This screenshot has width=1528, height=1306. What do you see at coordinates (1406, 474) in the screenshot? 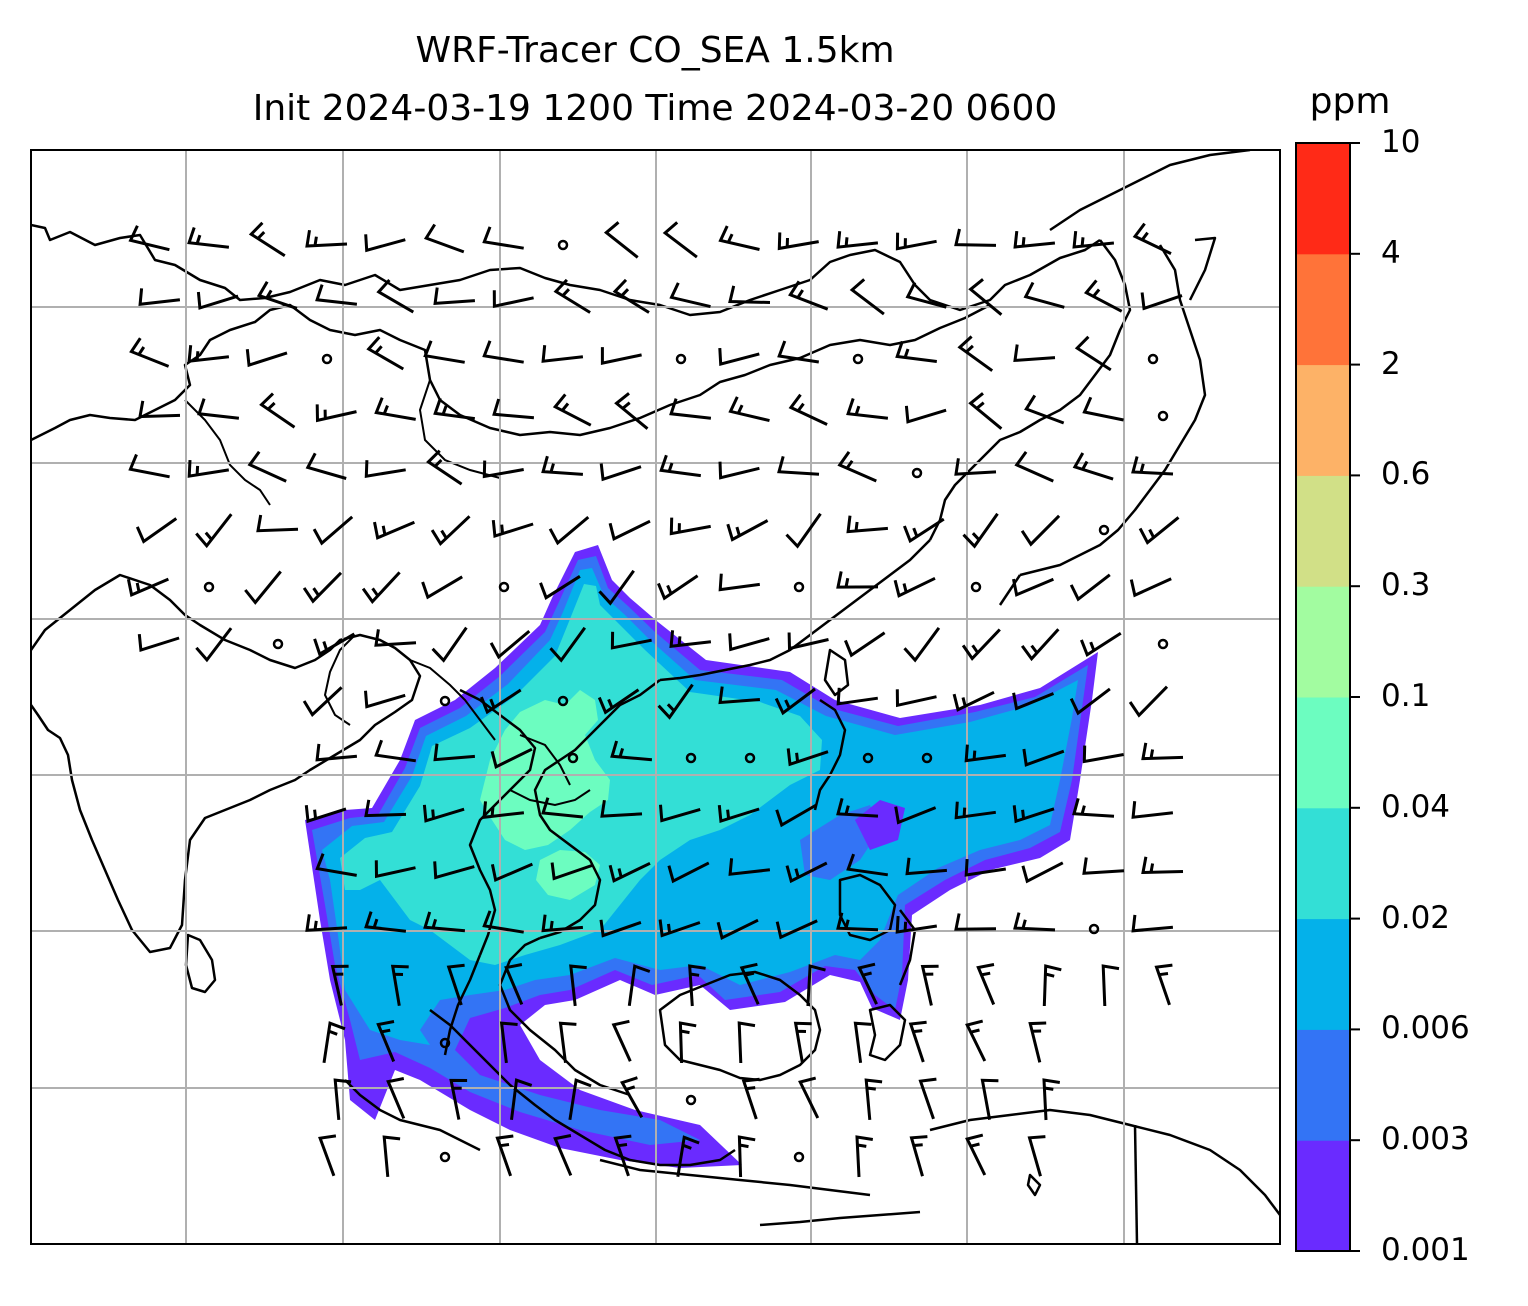
I see `colorbar-tick-label: 0.6` at bounding box center [1406, 474].